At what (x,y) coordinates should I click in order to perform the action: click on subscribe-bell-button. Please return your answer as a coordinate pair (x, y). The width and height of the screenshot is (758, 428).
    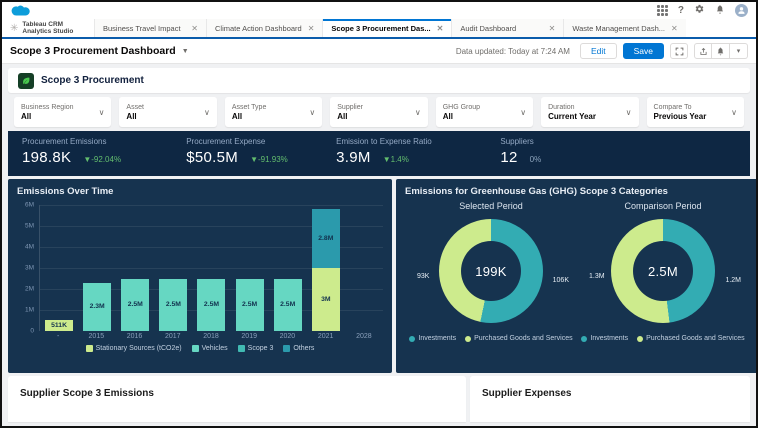
    Looking at the image, I should click on (721, 51).